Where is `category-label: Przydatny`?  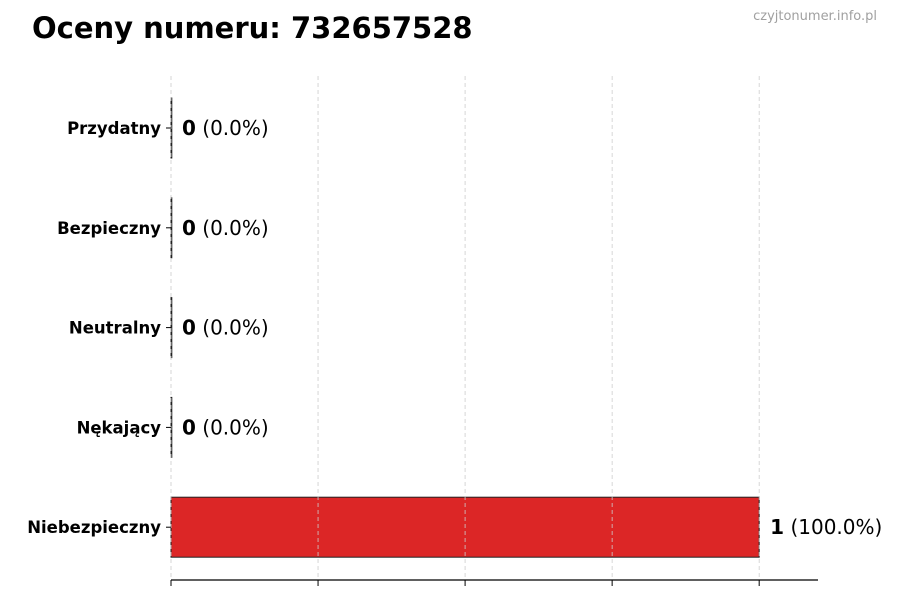
category-label: Przydatny is located at coordinates (114, 128).